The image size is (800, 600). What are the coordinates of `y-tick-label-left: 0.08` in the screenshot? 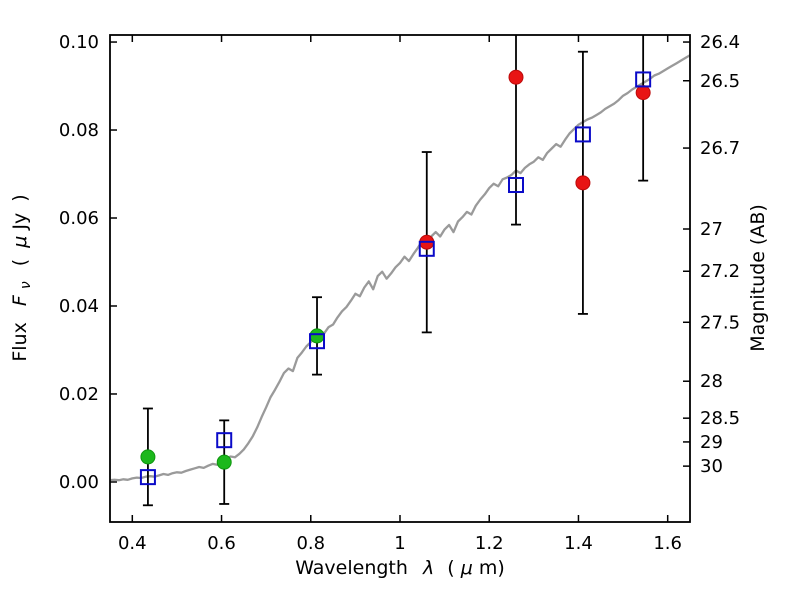 It's located at (79, 130).